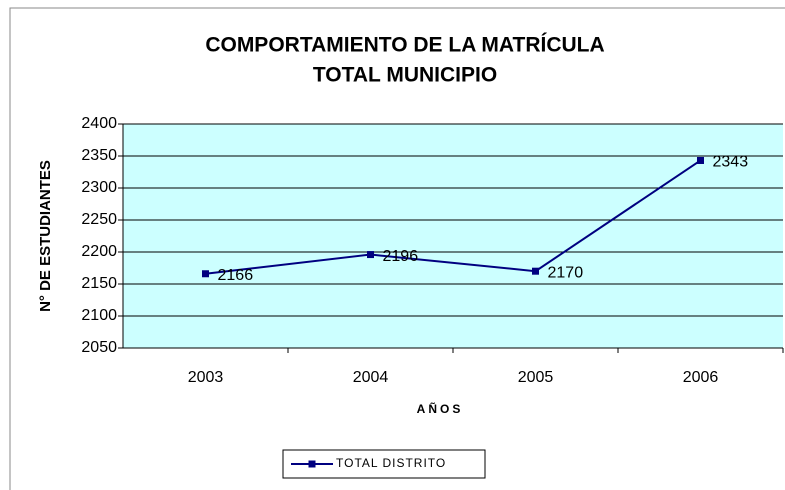  I want to click on y-tick-label: 2400, so click(99, 123).